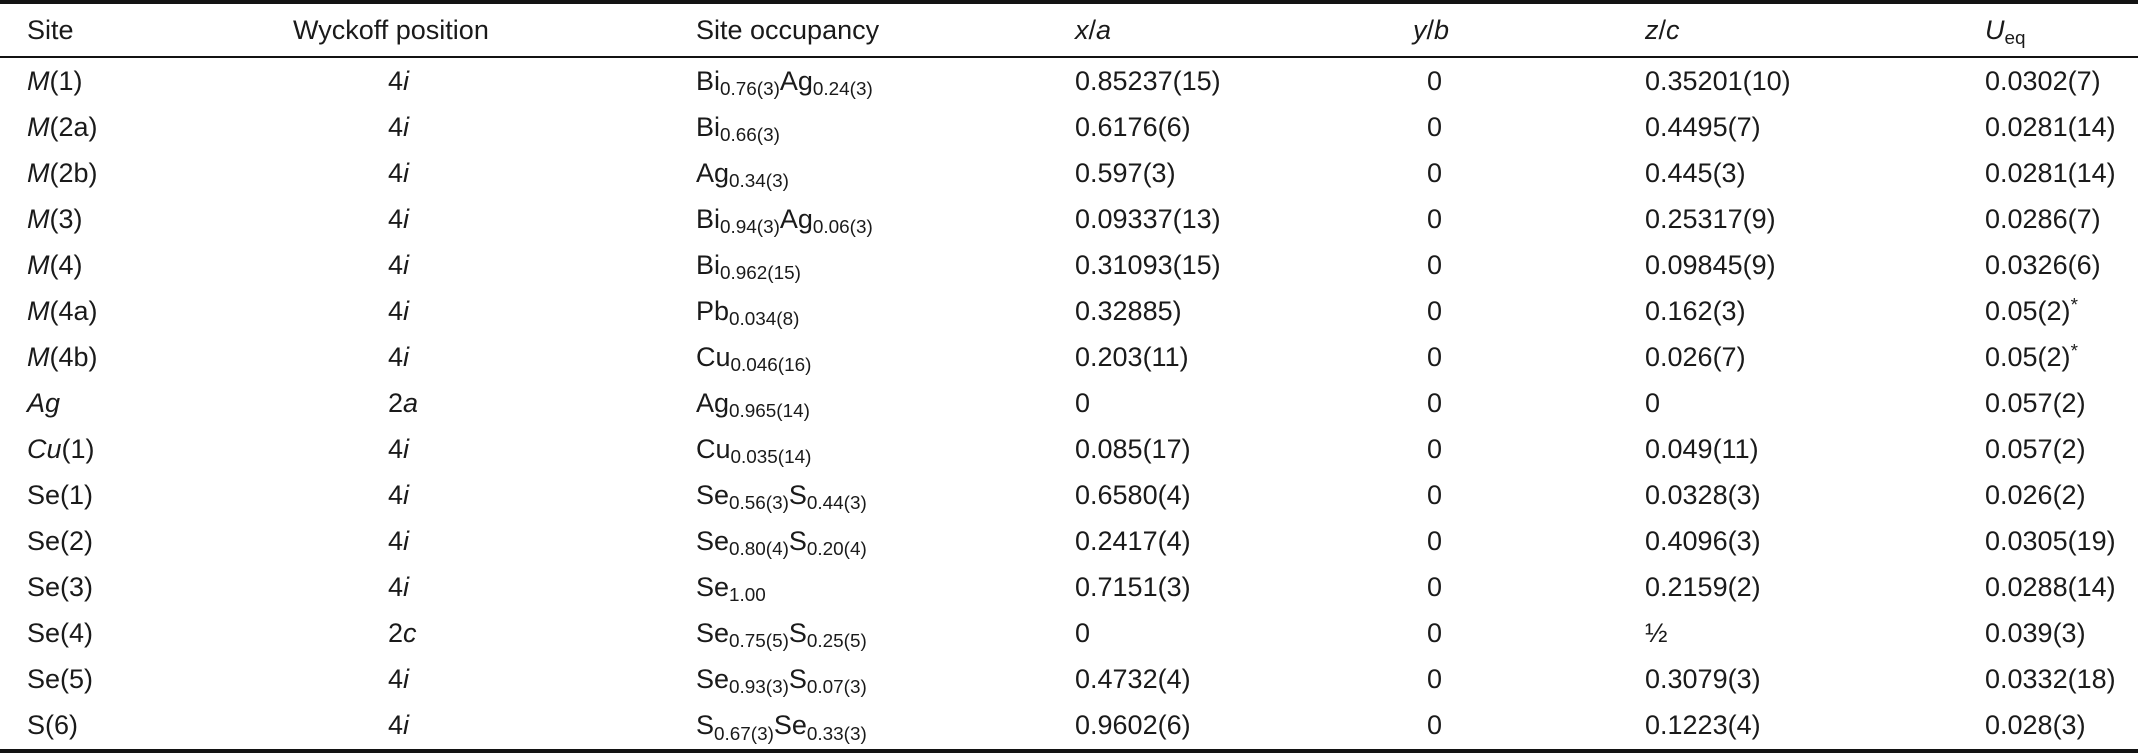  I want to click on site-cell: S(6), so click(53, 725).